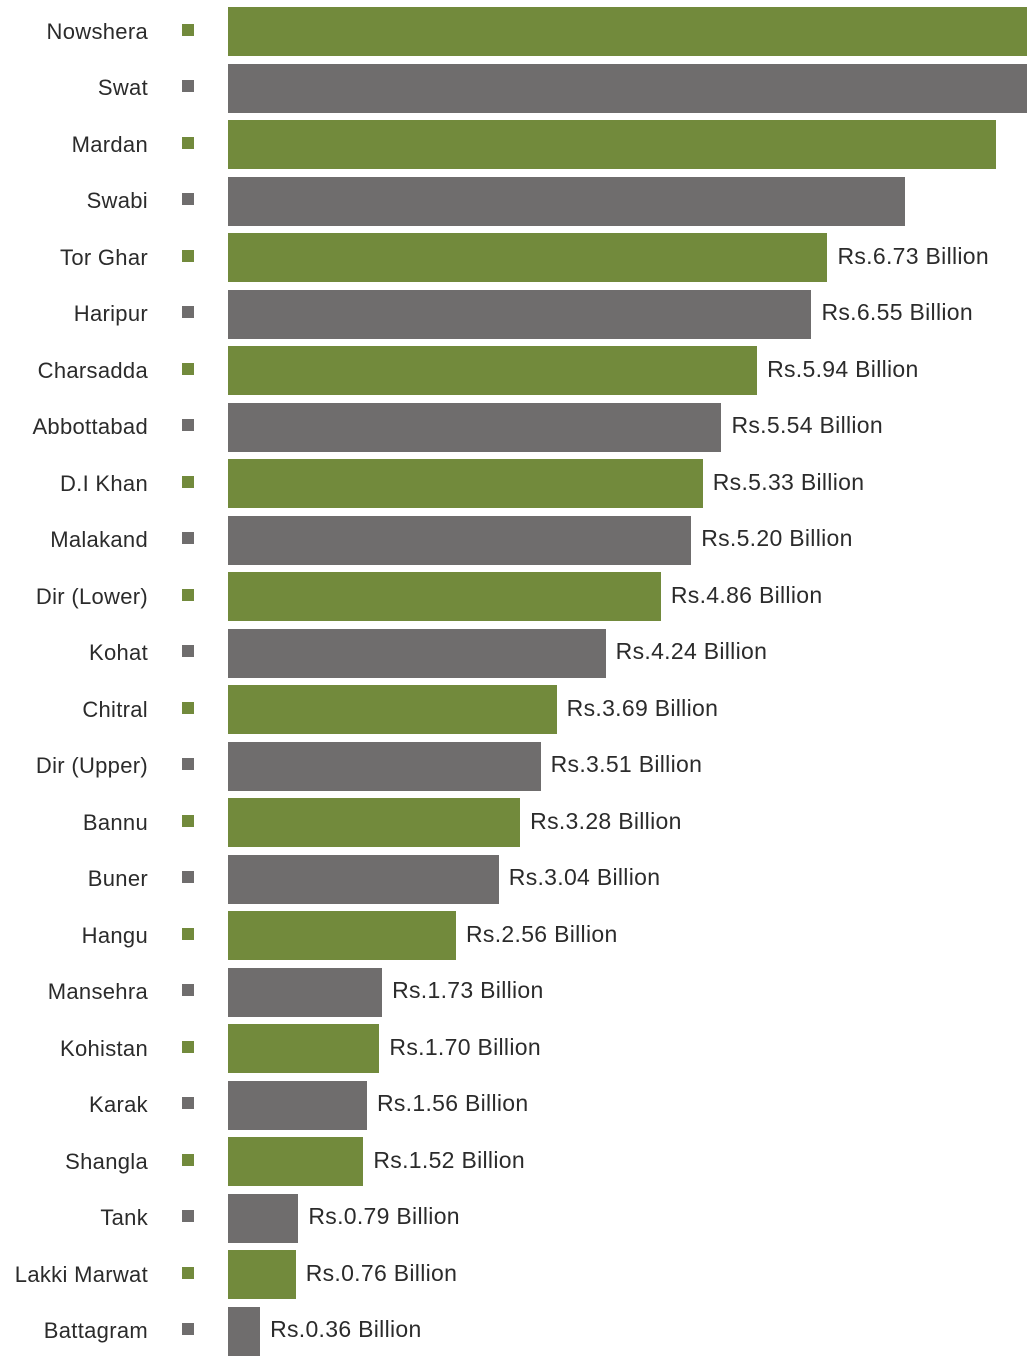 Image resolution: width=1027 pixels, height=1356 pixels. What do you see at coordinates (91, 596) in the screenshot?
I see `category-label: Dir (Lower)` at bounding box center [91, 596].